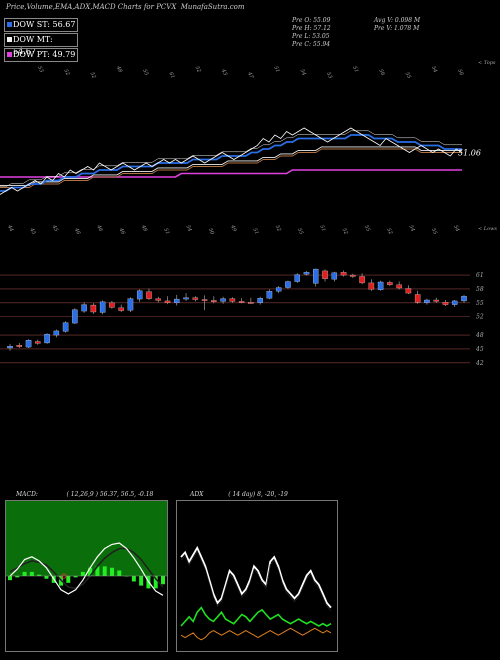 The width and height of the screenshot is (500, 660). What do you see at coordinates (93, 75) in the screenshot?
I see `tops-label: 52` at bounding box center [93, 75].